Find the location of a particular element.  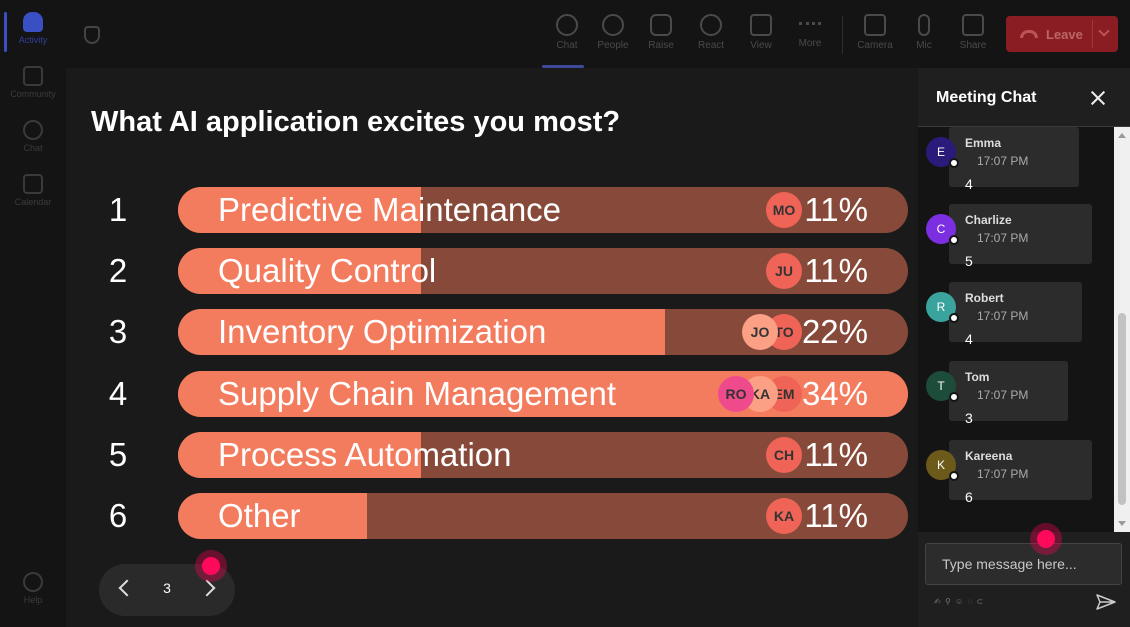

toolbar-divider is located at coordinates (842, 35).